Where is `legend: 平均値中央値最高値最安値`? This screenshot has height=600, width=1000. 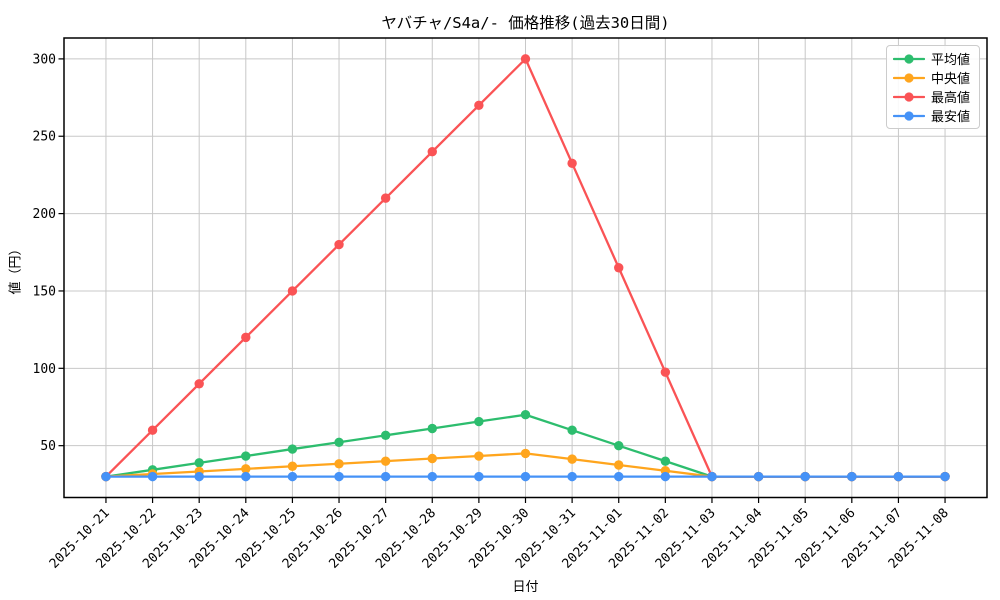
legend: 平均値中央値最高値最安値 is located at coordinates (933, 87).